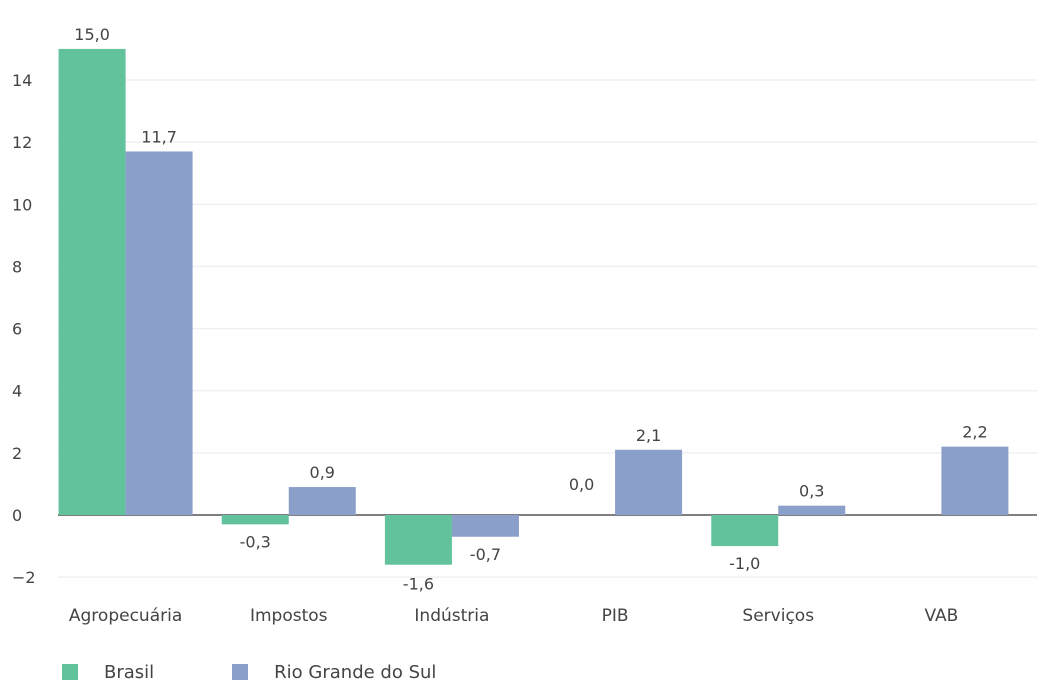 This screenshot has height=684, width=1043. What do you see at coordinates (17, 453) in the screenshot?
I see `y-tick-label: 2` at bounding box center [17, 453].